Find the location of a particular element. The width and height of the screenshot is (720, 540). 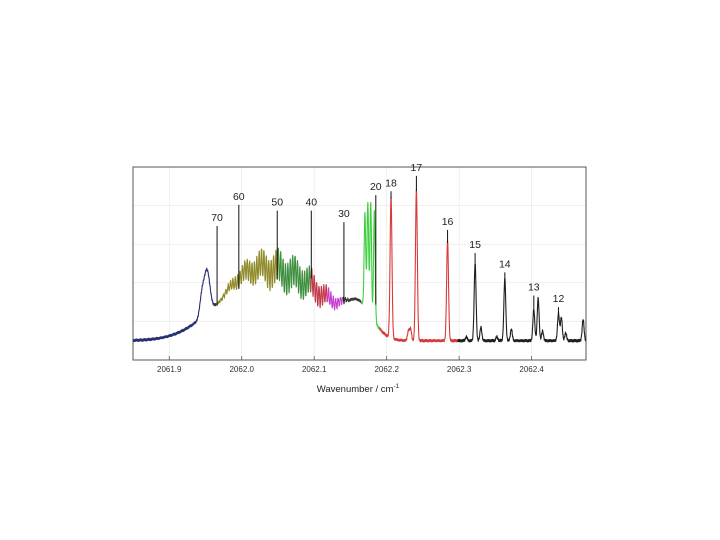

peak-label-13: 13 is located at coordinates (534, 288).